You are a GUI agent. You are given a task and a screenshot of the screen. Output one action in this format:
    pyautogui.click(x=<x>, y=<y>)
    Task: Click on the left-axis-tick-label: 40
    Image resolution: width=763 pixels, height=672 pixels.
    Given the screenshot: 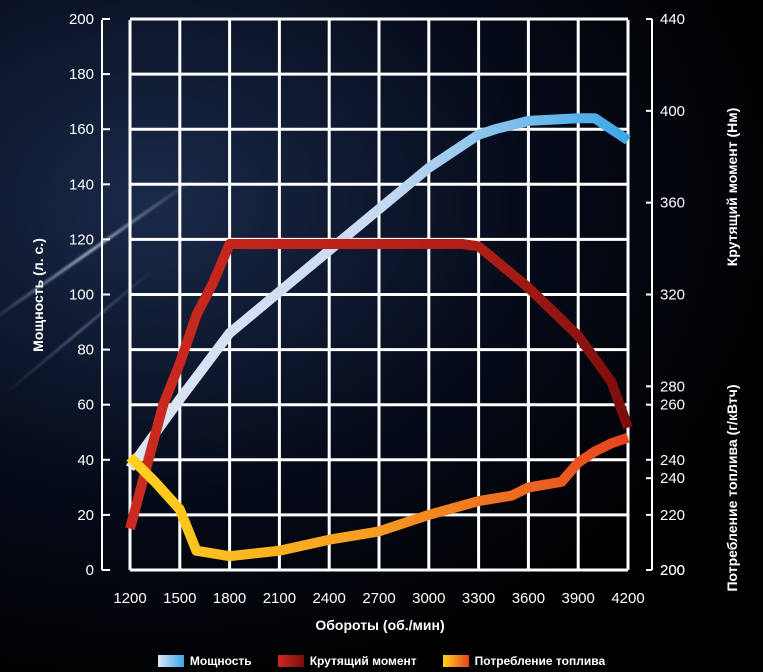 What is the action you would take?
    pyautogui.click(x=85, y=460)
    